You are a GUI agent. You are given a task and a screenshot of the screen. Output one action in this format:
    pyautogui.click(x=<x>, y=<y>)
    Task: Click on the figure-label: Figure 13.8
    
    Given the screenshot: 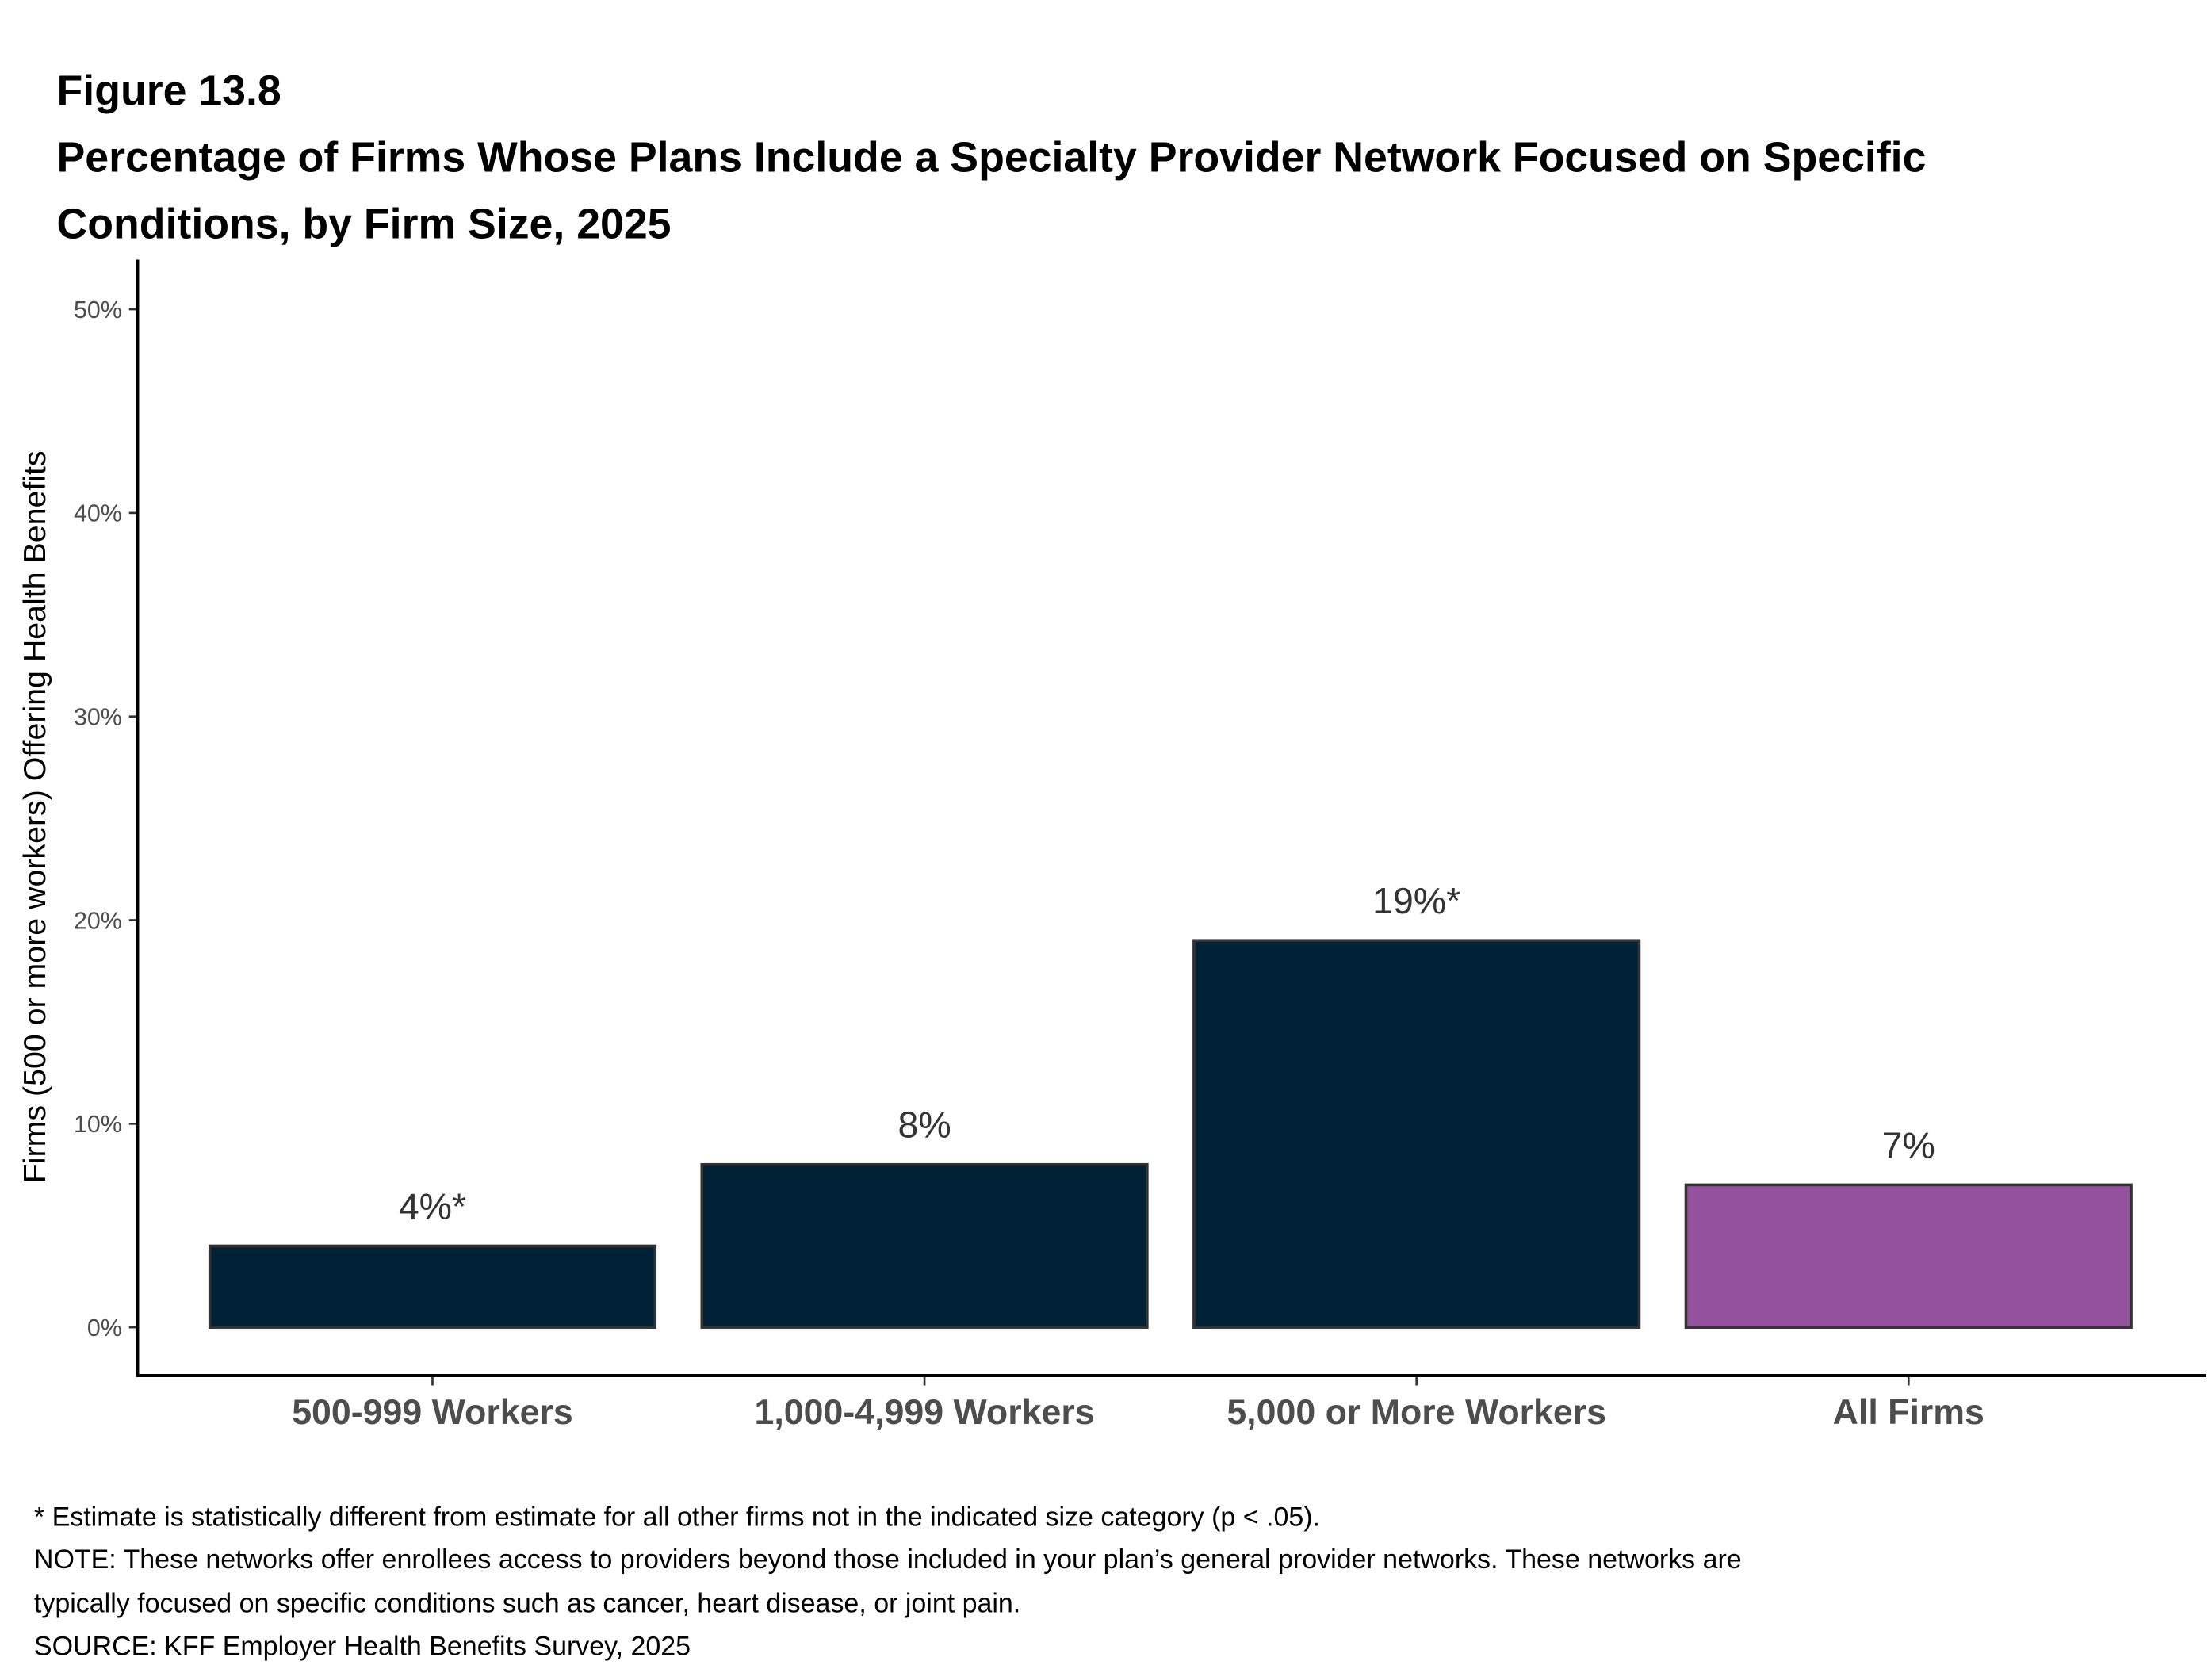 What is the action you would take?
    pyautogui.click(x=169, y=91)
    